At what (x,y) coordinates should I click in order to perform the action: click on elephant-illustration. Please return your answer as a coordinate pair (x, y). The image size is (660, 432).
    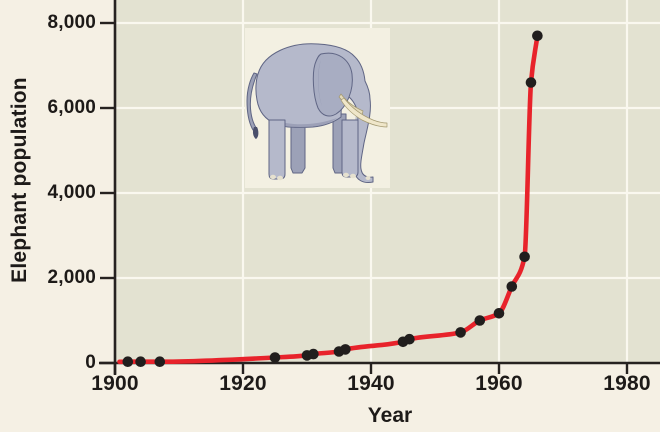
    Looking at the image, I should click on (317, 108).